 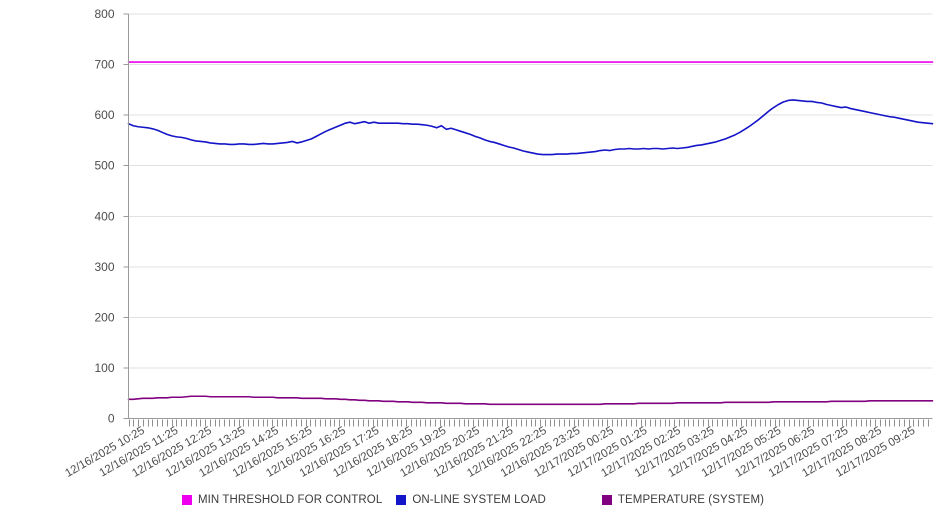 What do you see at coordinates (530, 400) in the screenshot?
I see `series-line-temperature-system` at bounding box center [530, 400].